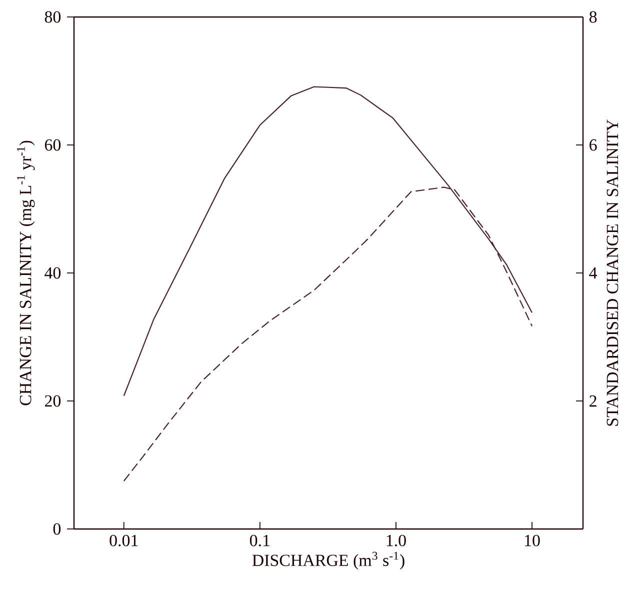  I want to click on x-axis-title: DISCHARGE (m$^{3}$ s$^{-1}$), so click(328, 561).